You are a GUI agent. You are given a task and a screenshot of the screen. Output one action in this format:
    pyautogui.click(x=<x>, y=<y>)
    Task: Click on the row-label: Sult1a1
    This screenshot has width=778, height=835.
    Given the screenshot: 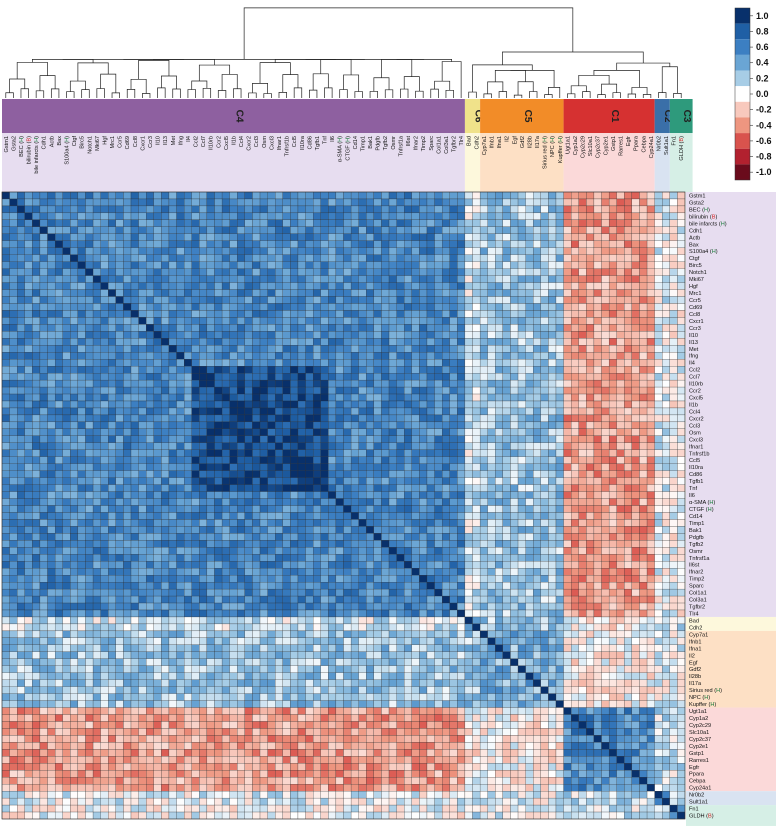 What is the action you would take?
    pyautogui.click(x=698, y=803)
    